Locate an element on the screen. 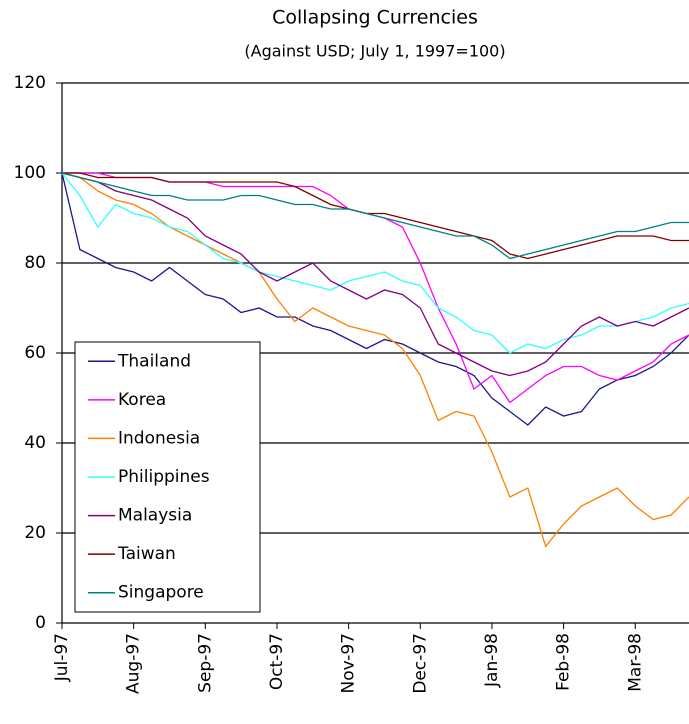 The height and width of the screenshot is (724, 689). x-tick-label: Feb-98 is located at coordinates (564, 662).